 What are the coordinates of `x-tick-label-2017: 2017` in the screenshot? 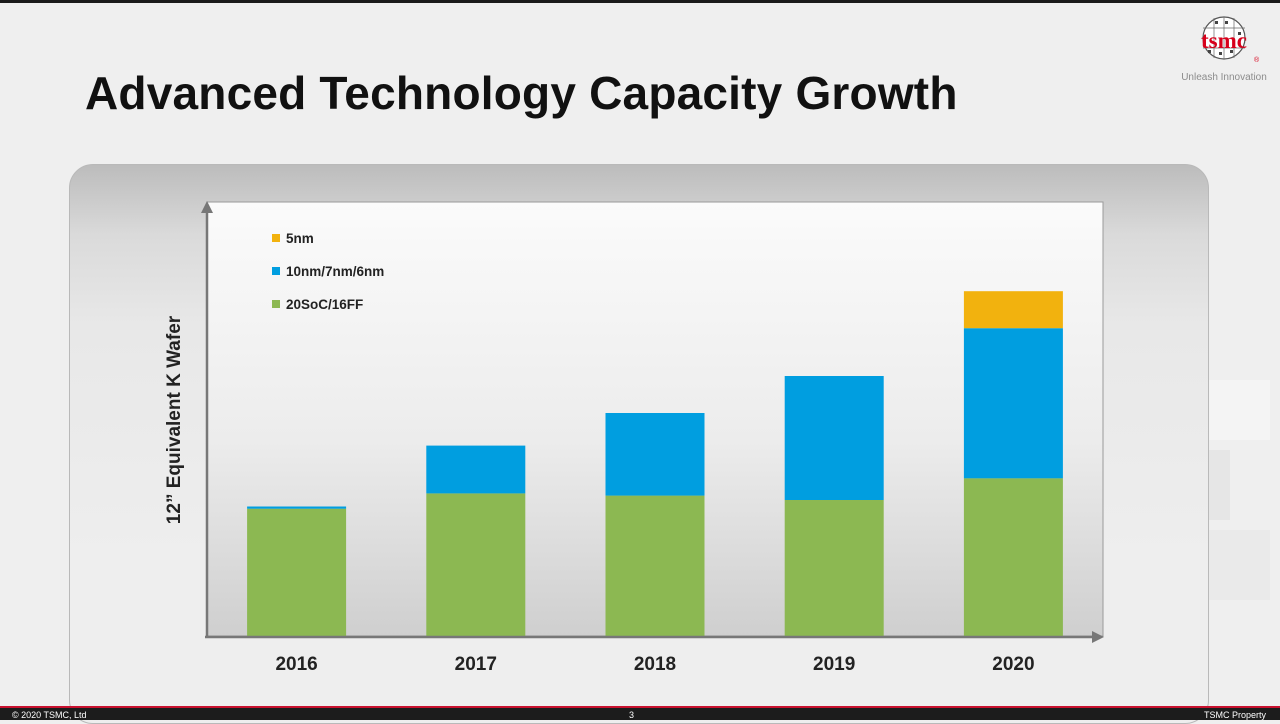 It's located at (476, 664).